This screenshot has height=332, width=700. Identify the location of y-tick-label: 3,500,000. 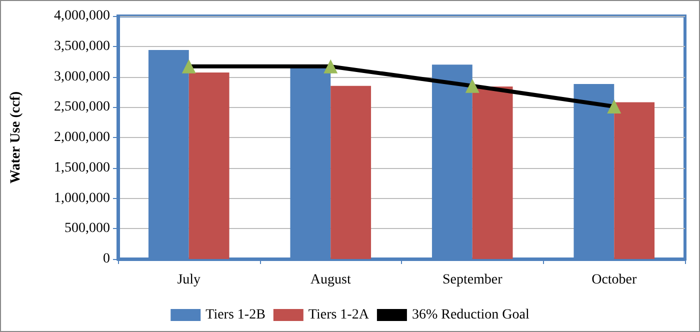
(82, 46).